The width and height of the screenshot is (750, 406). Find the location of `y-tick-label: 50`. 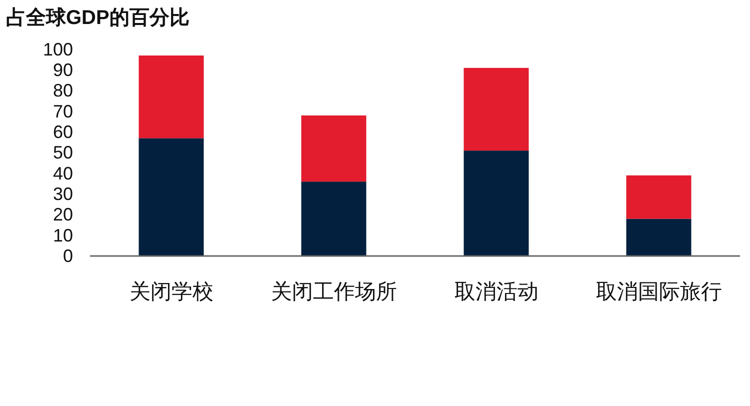

y-tick-label: 50 is located at coordinates (62, 152).